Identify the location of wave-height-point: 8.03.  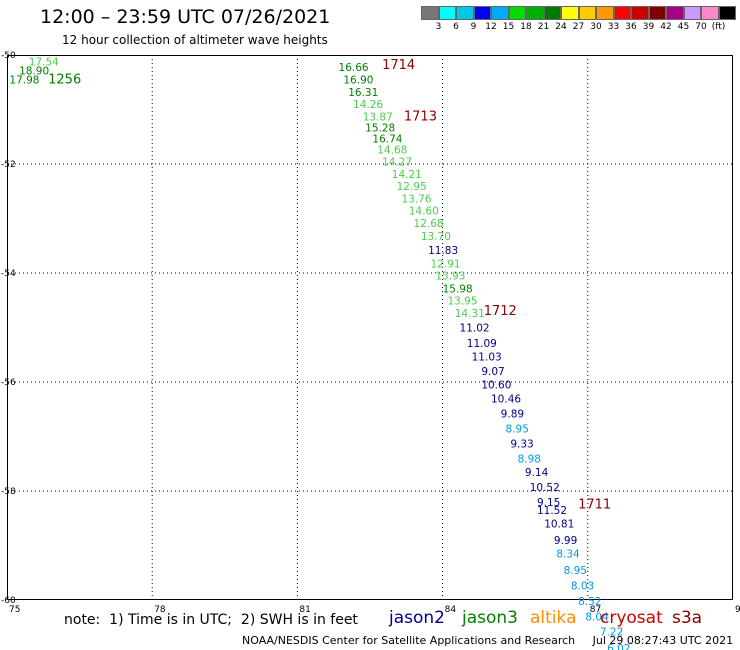
(582, 586).